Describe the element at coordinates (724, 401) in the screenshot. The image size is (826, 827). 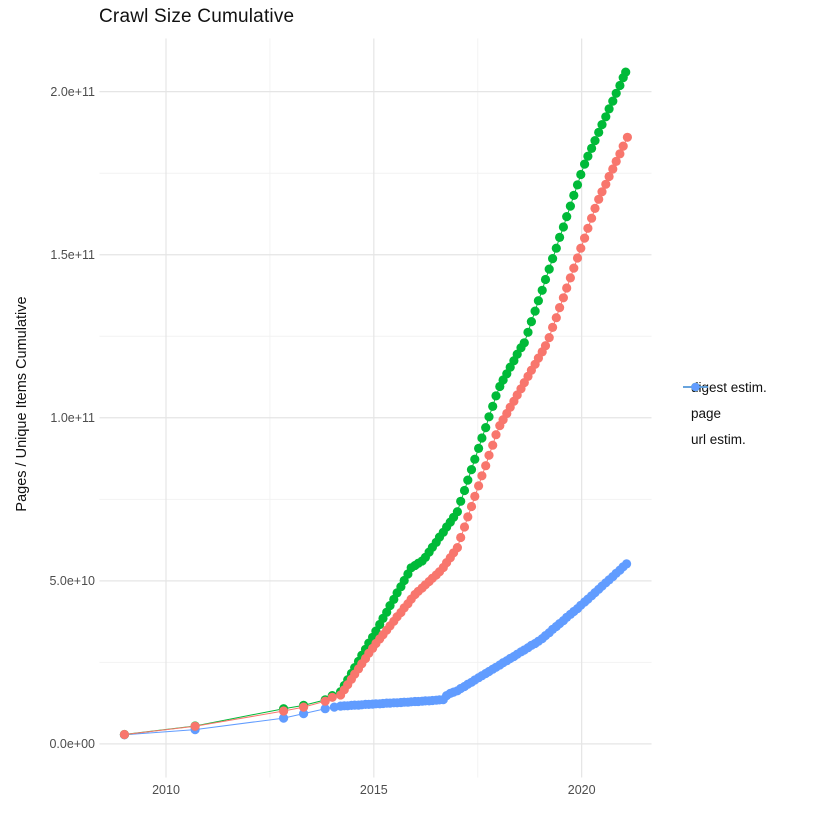
I see `legend-item-page: page` at that location.